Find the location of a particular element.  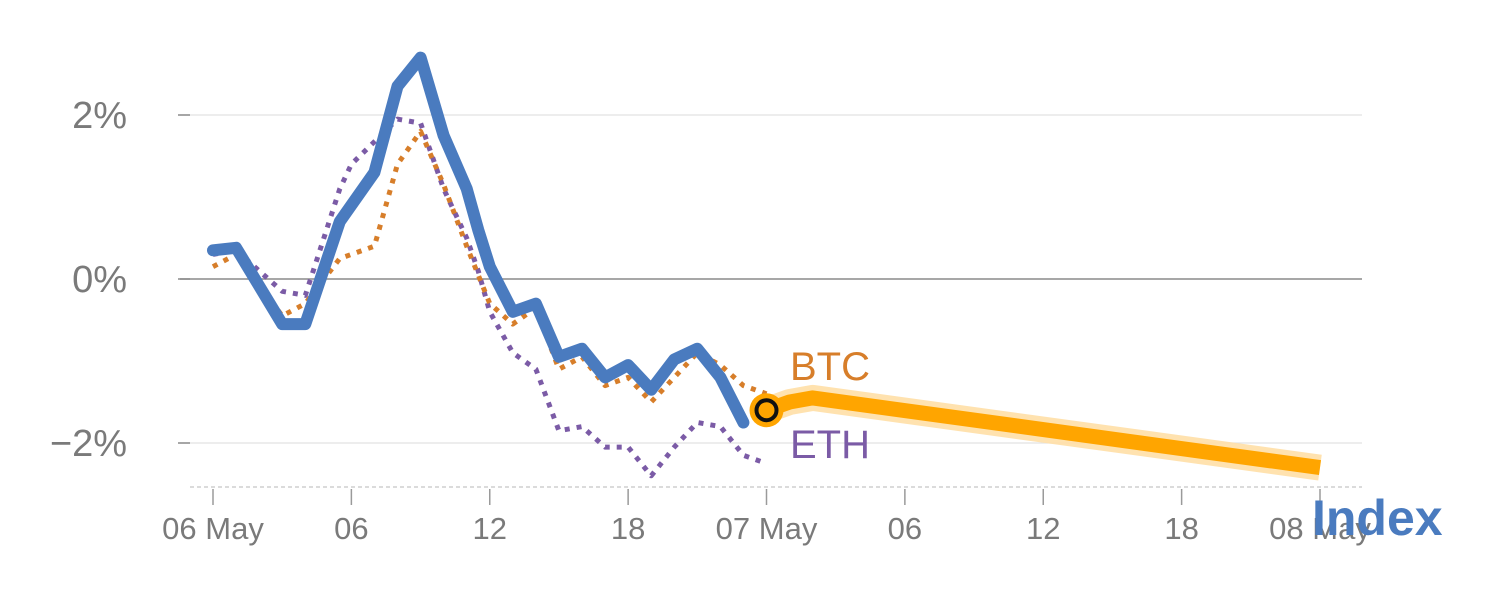

x-axis: 06 May 06 12 18 07 May 06 12 18 08 May is located at coordinates (766, 516).